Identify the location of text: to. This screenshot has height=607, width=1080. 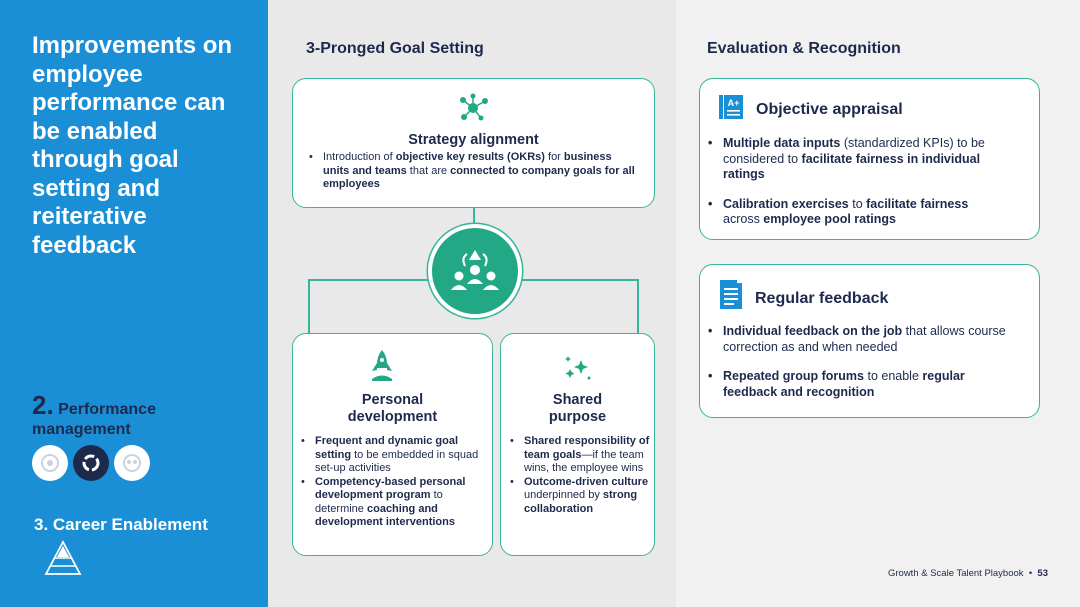
(857, 203).